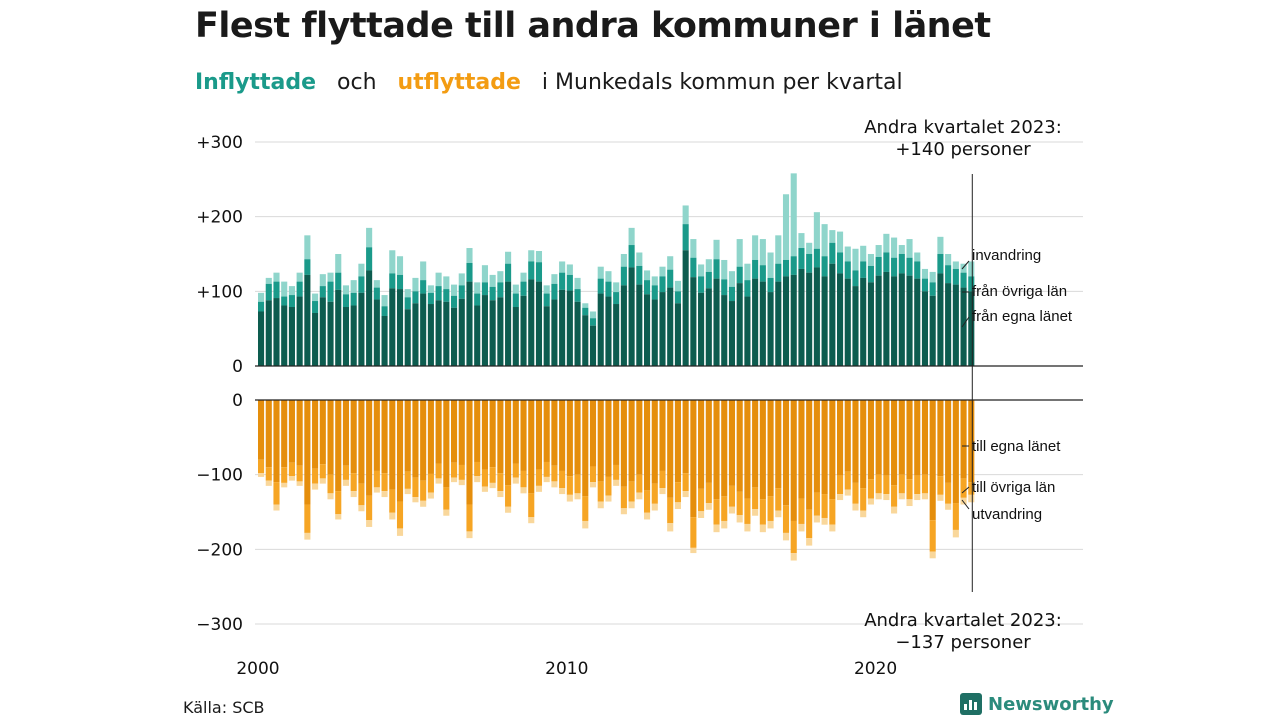 Image resolution: width=1280 pixels, height=720 pixels. I want to click on subtitle-outflow-word: utflyttade, so click(459, 82).